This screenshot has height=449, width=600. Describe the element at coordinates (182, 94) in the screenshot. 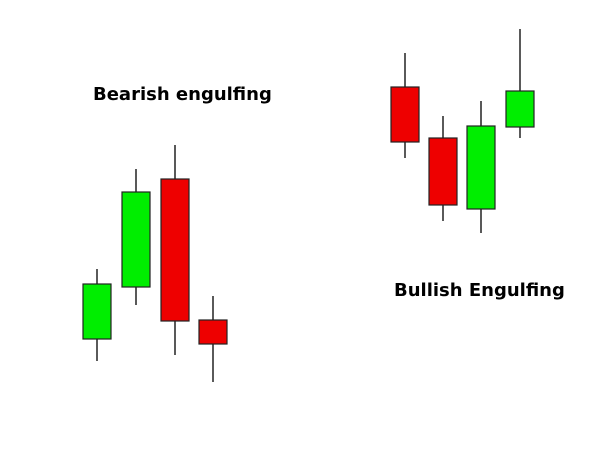

I see `bearish-engulfing-label: Bearish engulfing` at that location.